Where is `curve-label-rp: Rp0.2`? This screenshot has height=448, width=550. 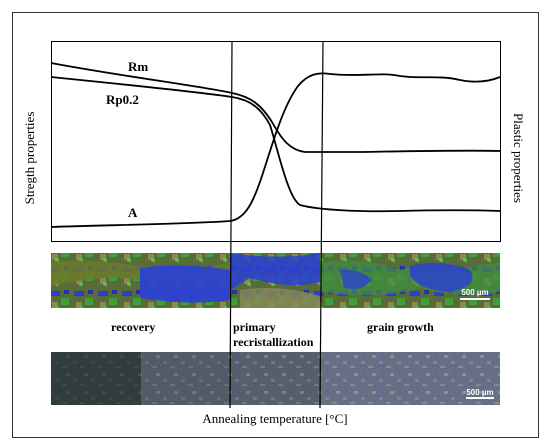
curve-label-rp: Rp0.2 is located at coordinates (122, 99).